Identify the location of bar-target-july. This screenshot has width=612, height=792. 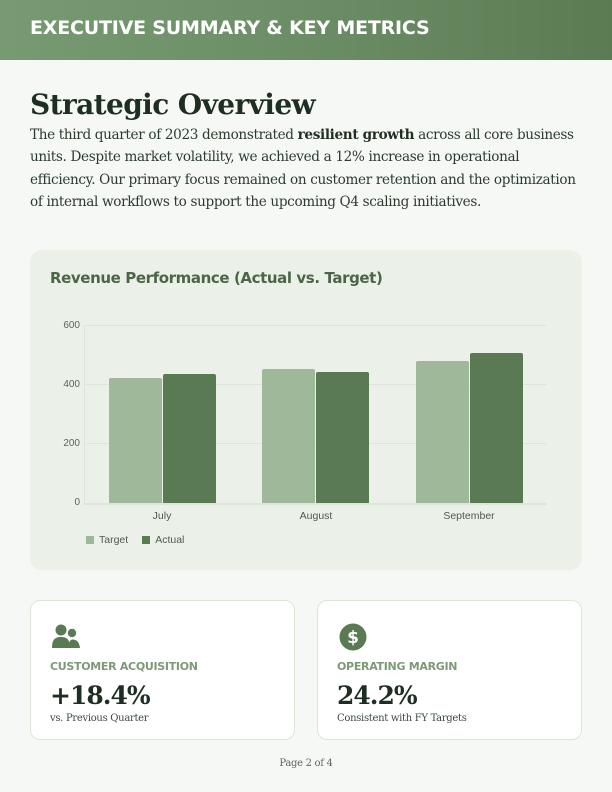
(135, 440).